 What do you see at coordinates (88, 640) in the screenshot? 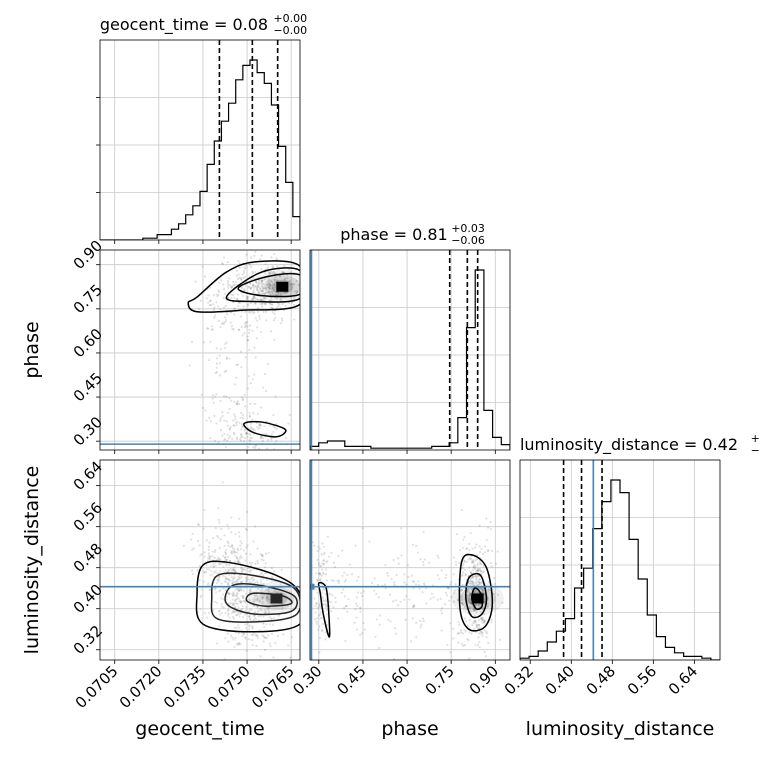
I see `y-tick-label: 0.32` at bounding box center [88, 640].